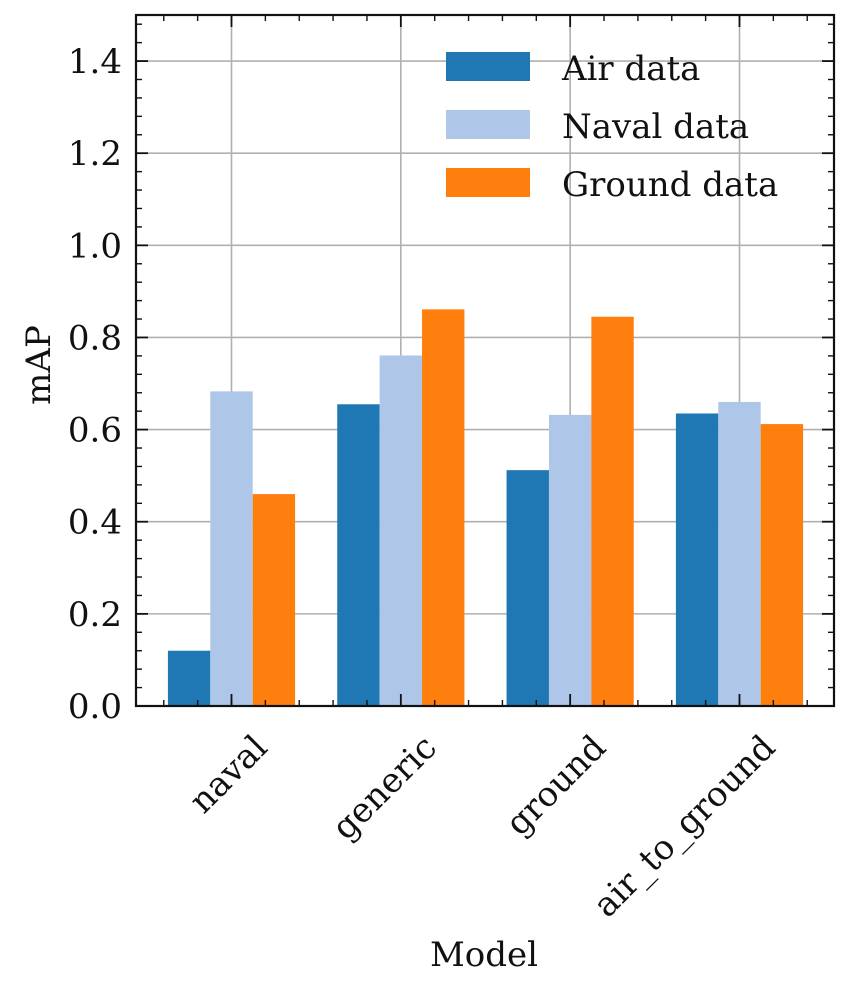 Image resolution: width=852 pixels, height=988 pixels. I want to click on x-tick-label: naval, so click(229, 775).